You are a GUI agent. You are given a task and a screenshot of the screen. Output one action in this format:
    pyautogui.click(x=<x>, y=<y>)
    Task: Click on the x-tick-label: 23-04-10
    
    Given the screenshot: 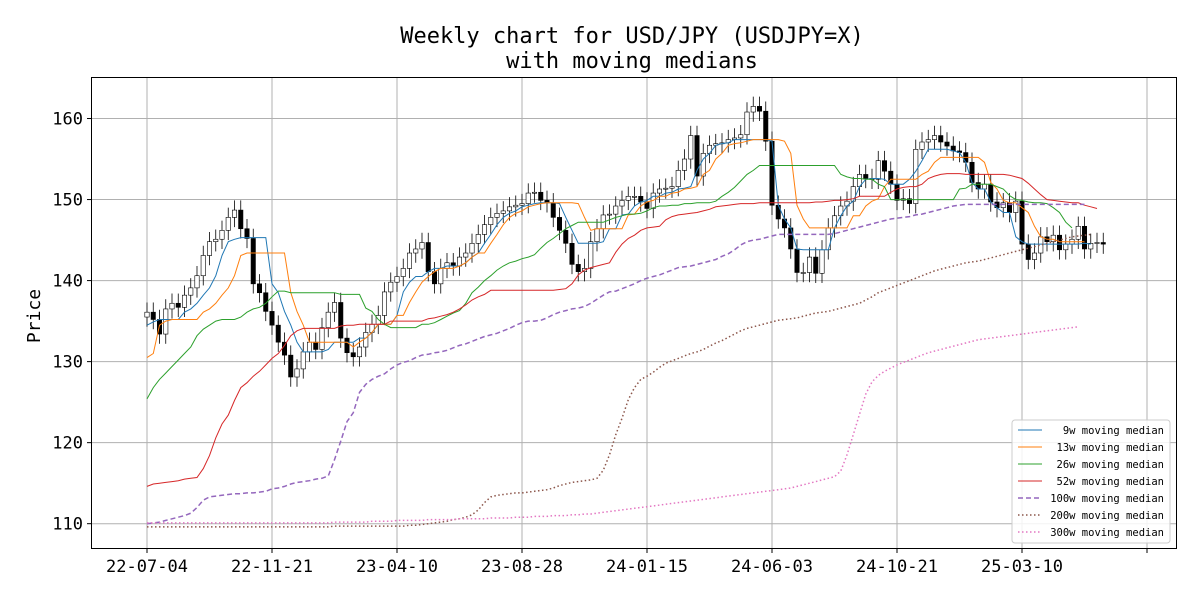 What is the action you would take?
    pyautogui.click(x=397, y=567)
    